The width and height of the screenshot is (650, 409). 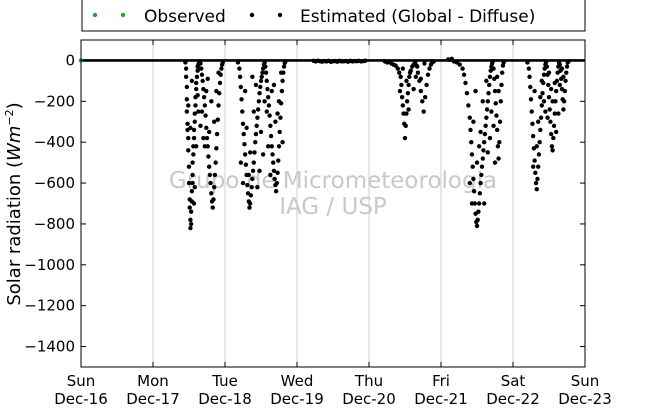 What do you see at coordinates (441, 399) in the screenshot?
I see `x-tick-label-date: Dec-21` at bounding box center [441, 399].